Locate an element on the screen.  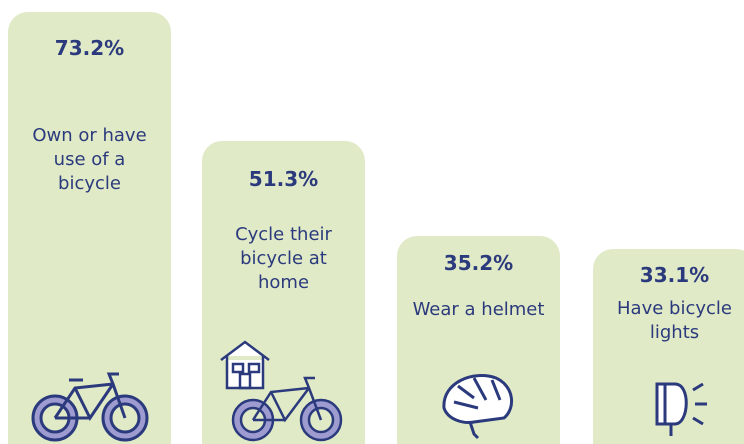
value-label: 33.1% is located at coordinates (674, 274).